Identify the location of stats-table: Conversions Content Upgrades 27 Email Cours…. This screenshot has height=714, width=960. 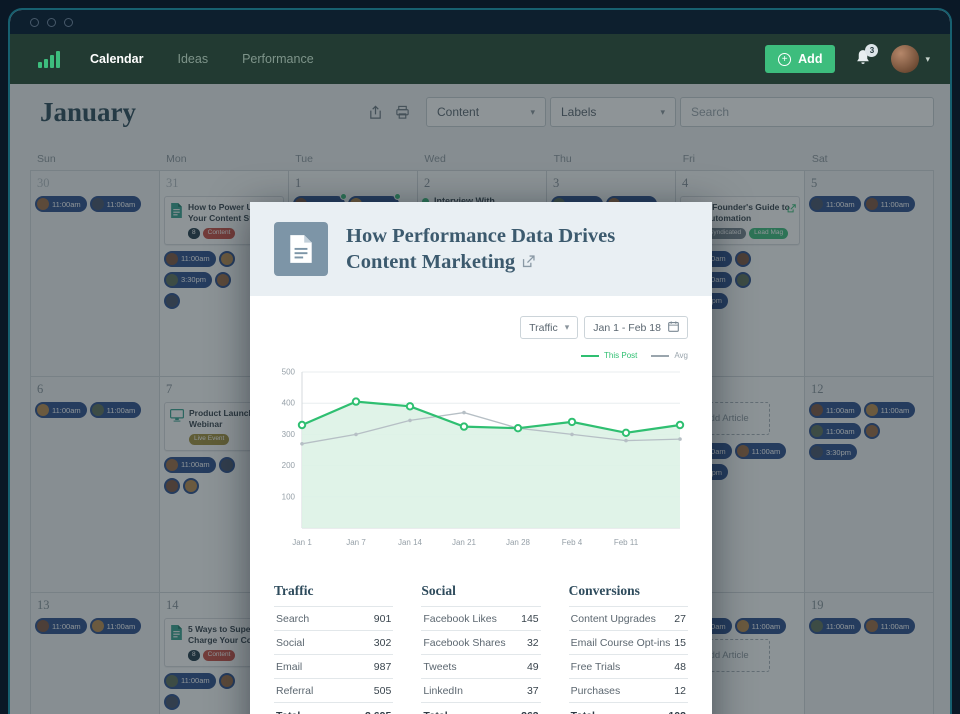
(628, 648).